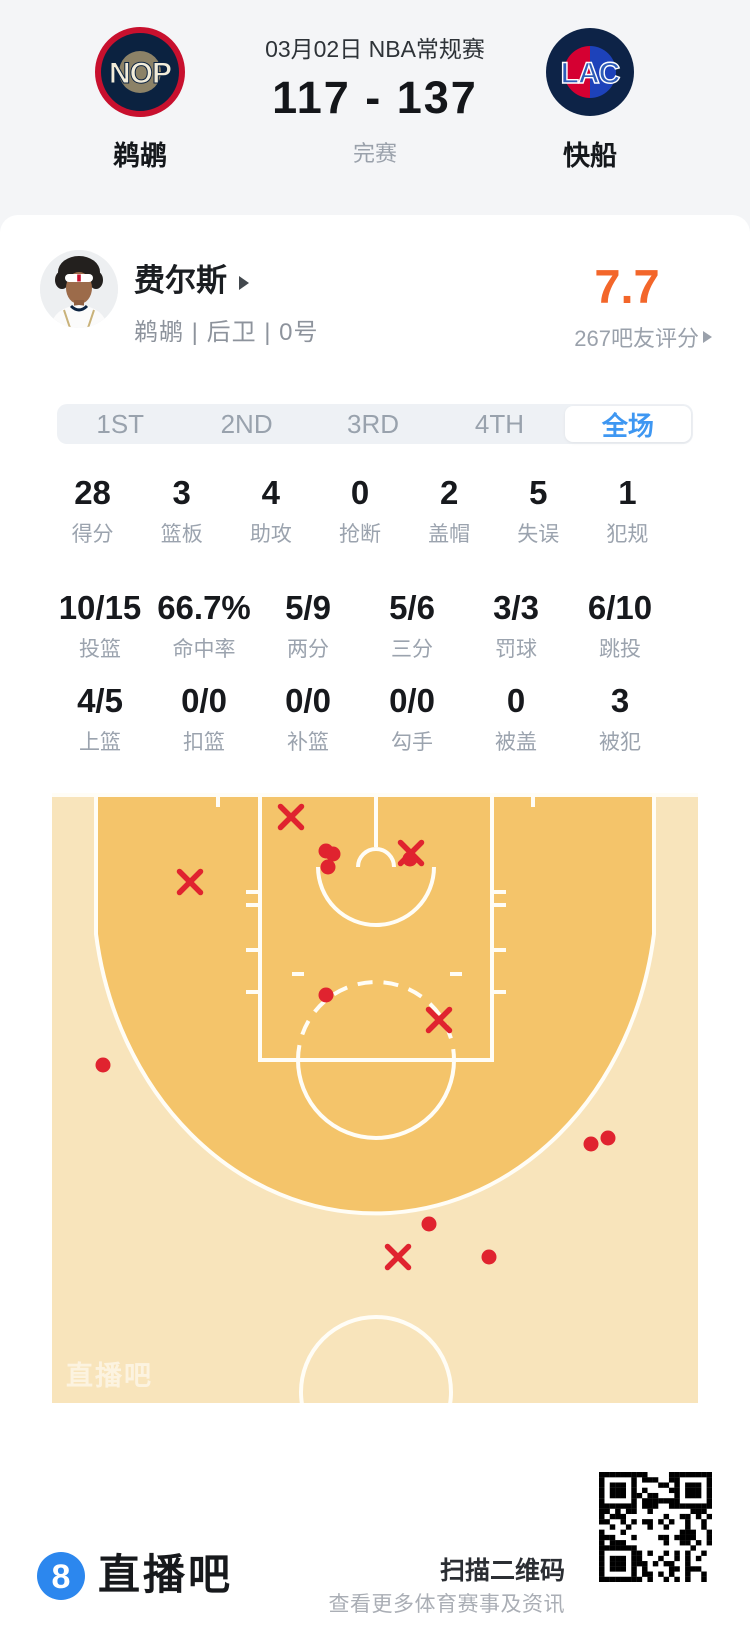 The height and width of the screenshot is (1629, 750). What do you see at coordinates (100, 742) in the screenshot?
I see `stat-label-layups: 上篮` at bounding box center [100, 742].